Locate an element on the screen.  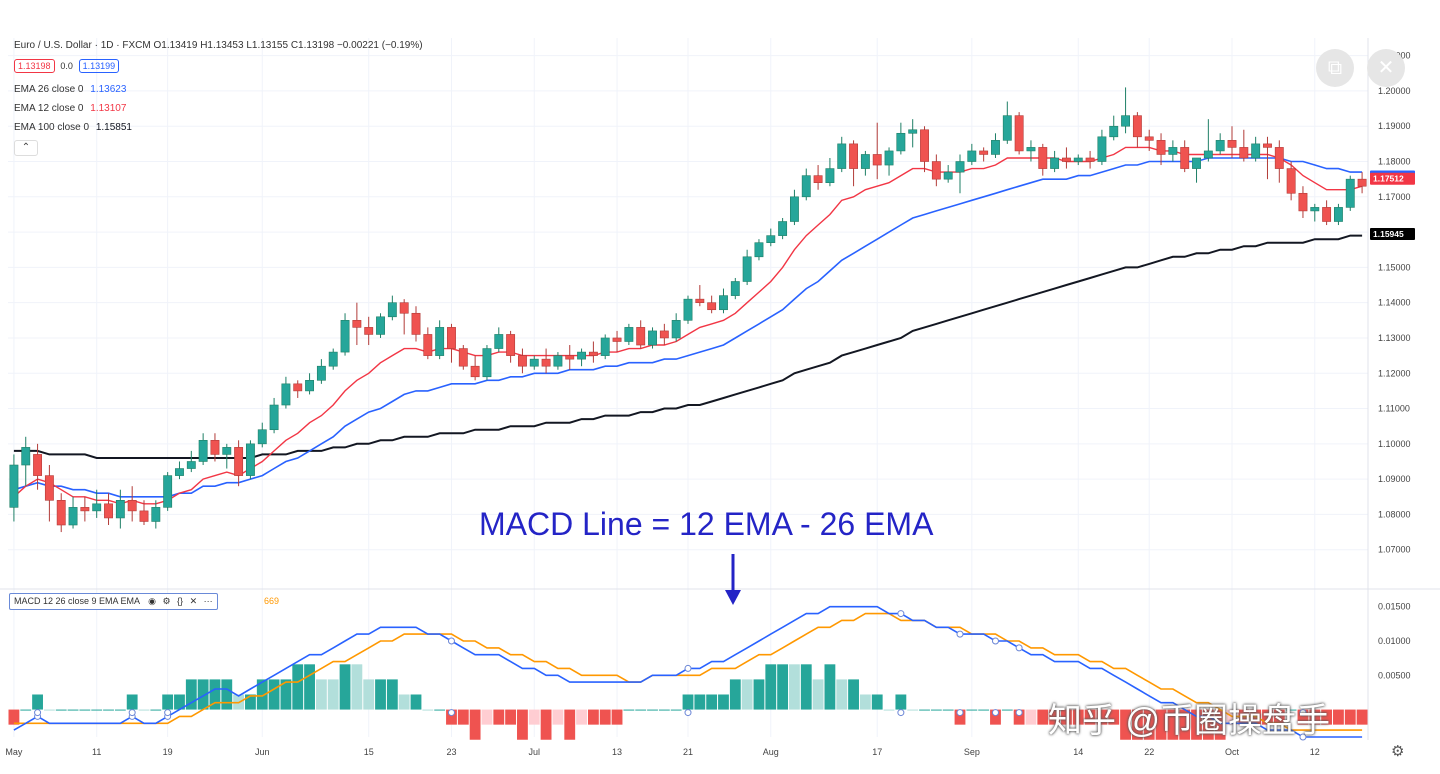
indicator-ema12: EMA 12 close 0 1.13107 is located at coordinates (70, 108).